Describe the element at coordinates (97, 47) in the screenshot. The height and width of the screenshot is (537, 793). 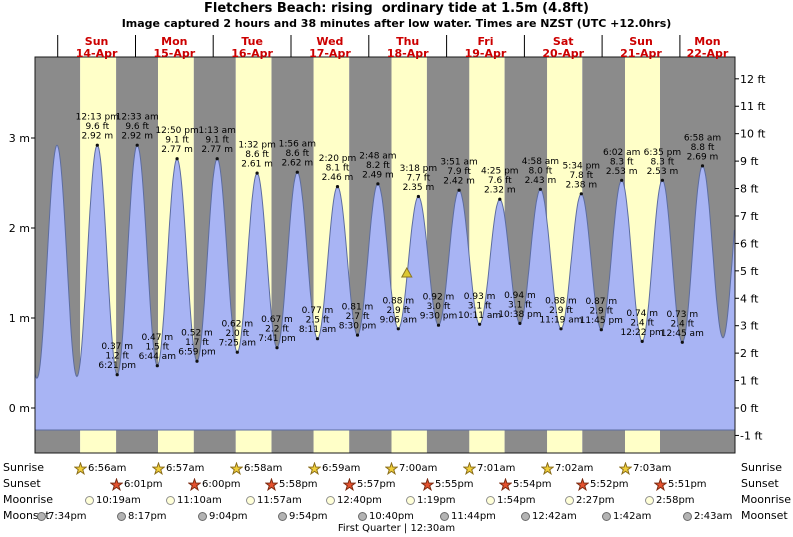
I see `day-label: Sun 14-Apr` at that location.